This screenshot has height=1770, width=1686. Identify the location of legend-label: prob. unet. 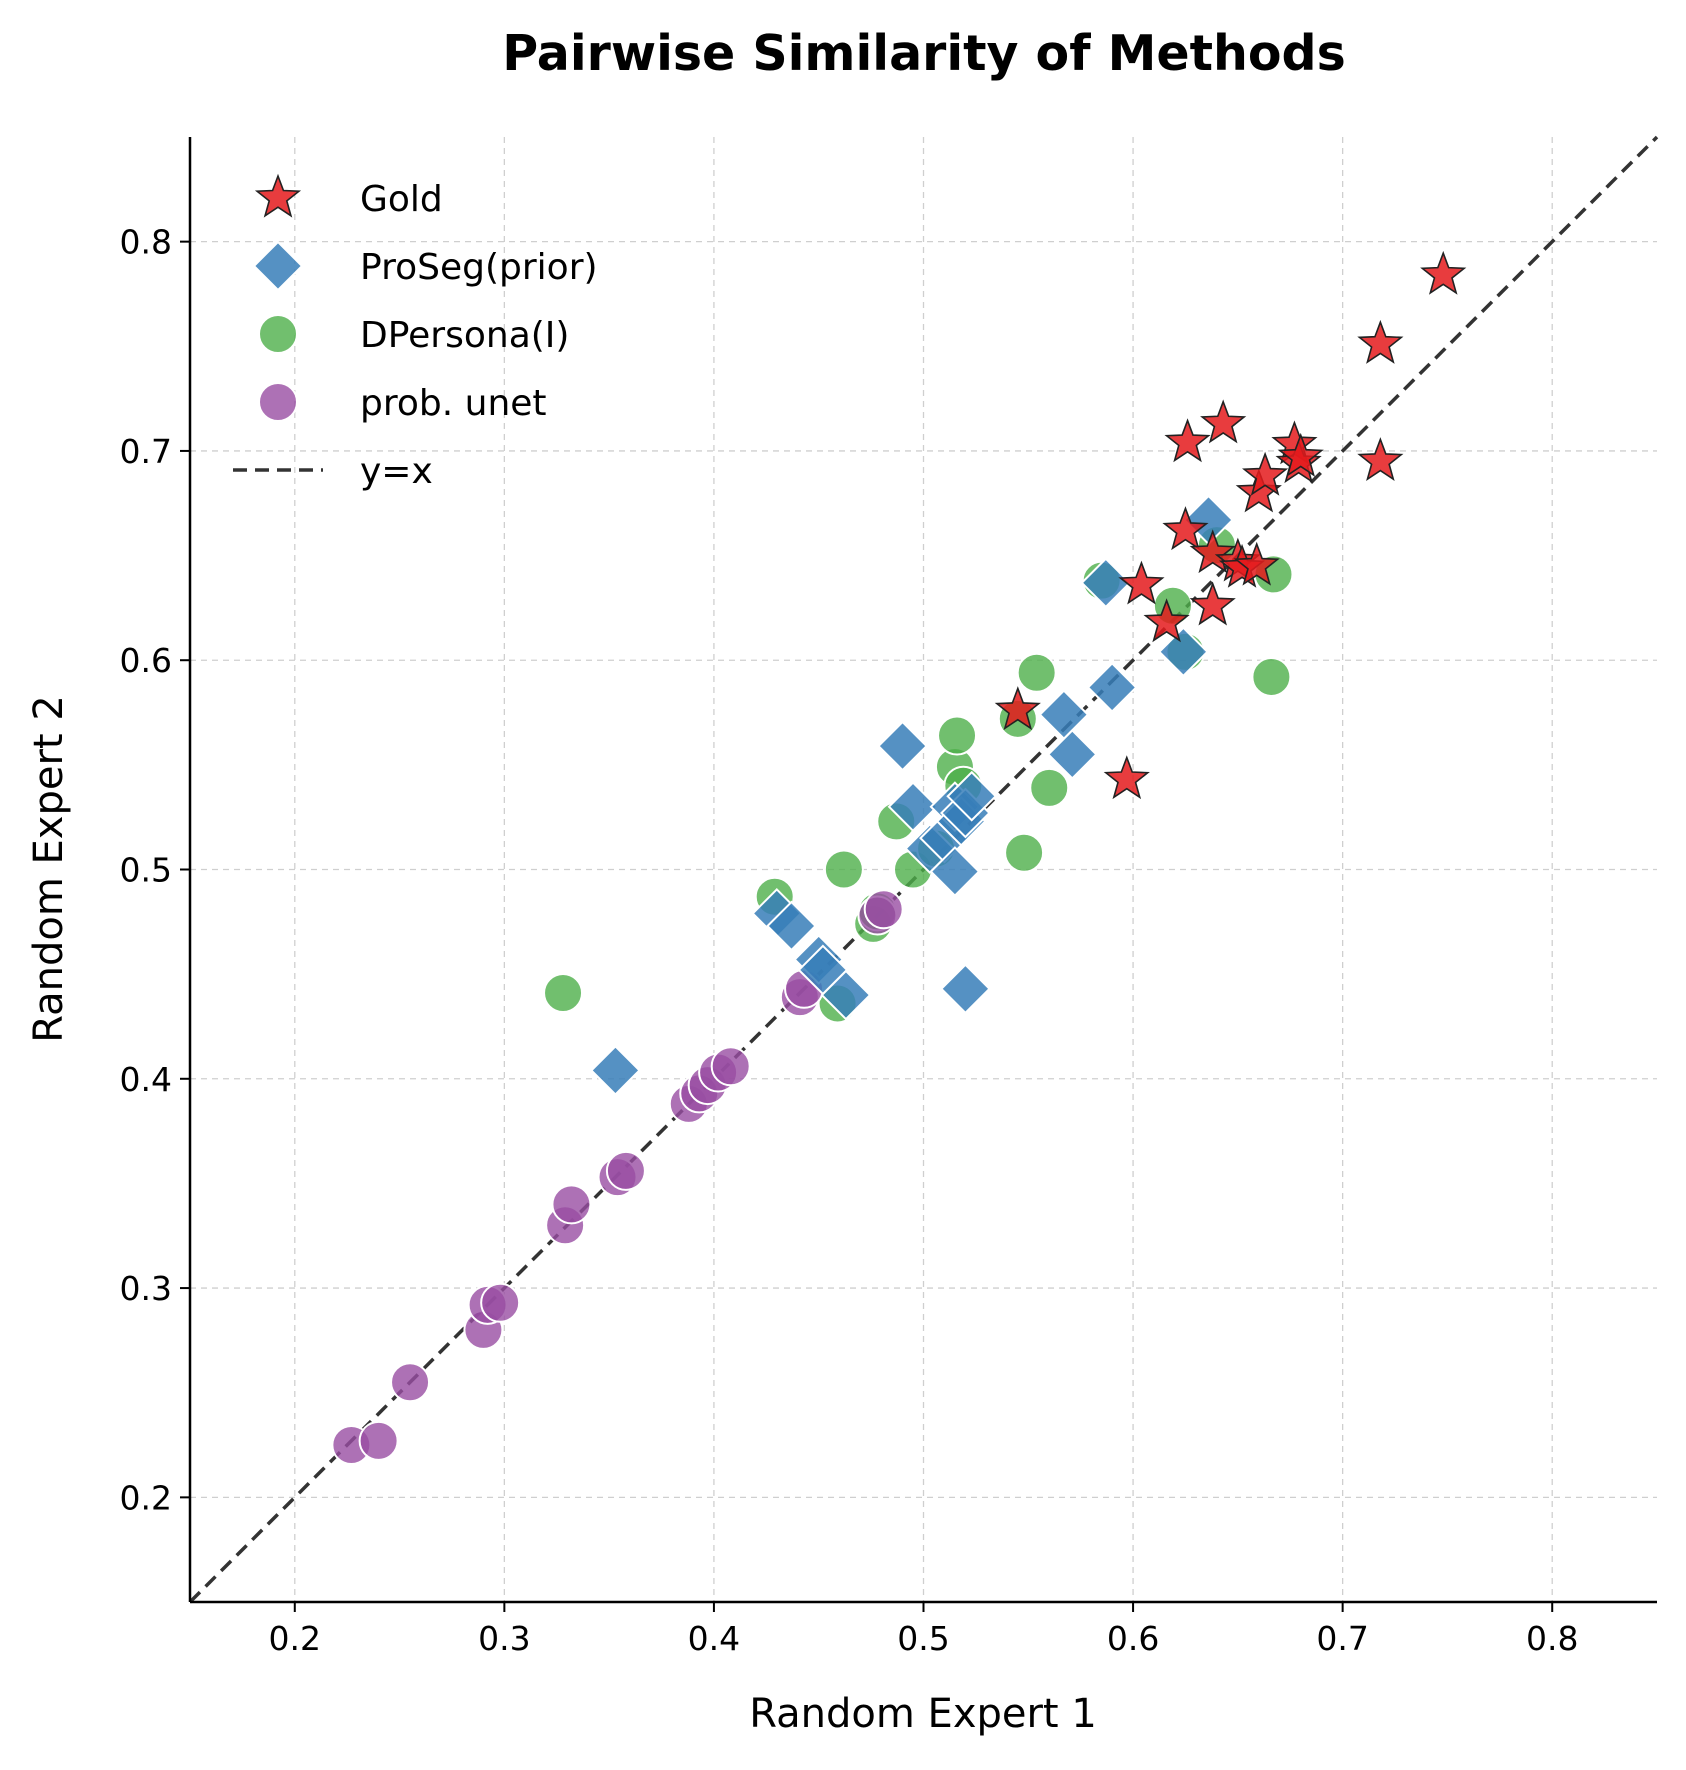
(453, 403).